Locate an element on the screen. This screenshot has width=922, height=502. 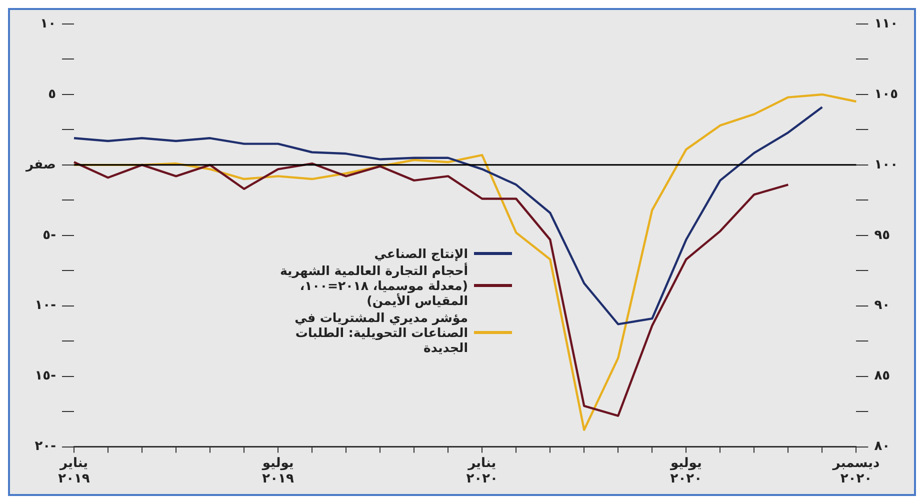
y-tick-label: ٥ is located at coordinates (52, 94).